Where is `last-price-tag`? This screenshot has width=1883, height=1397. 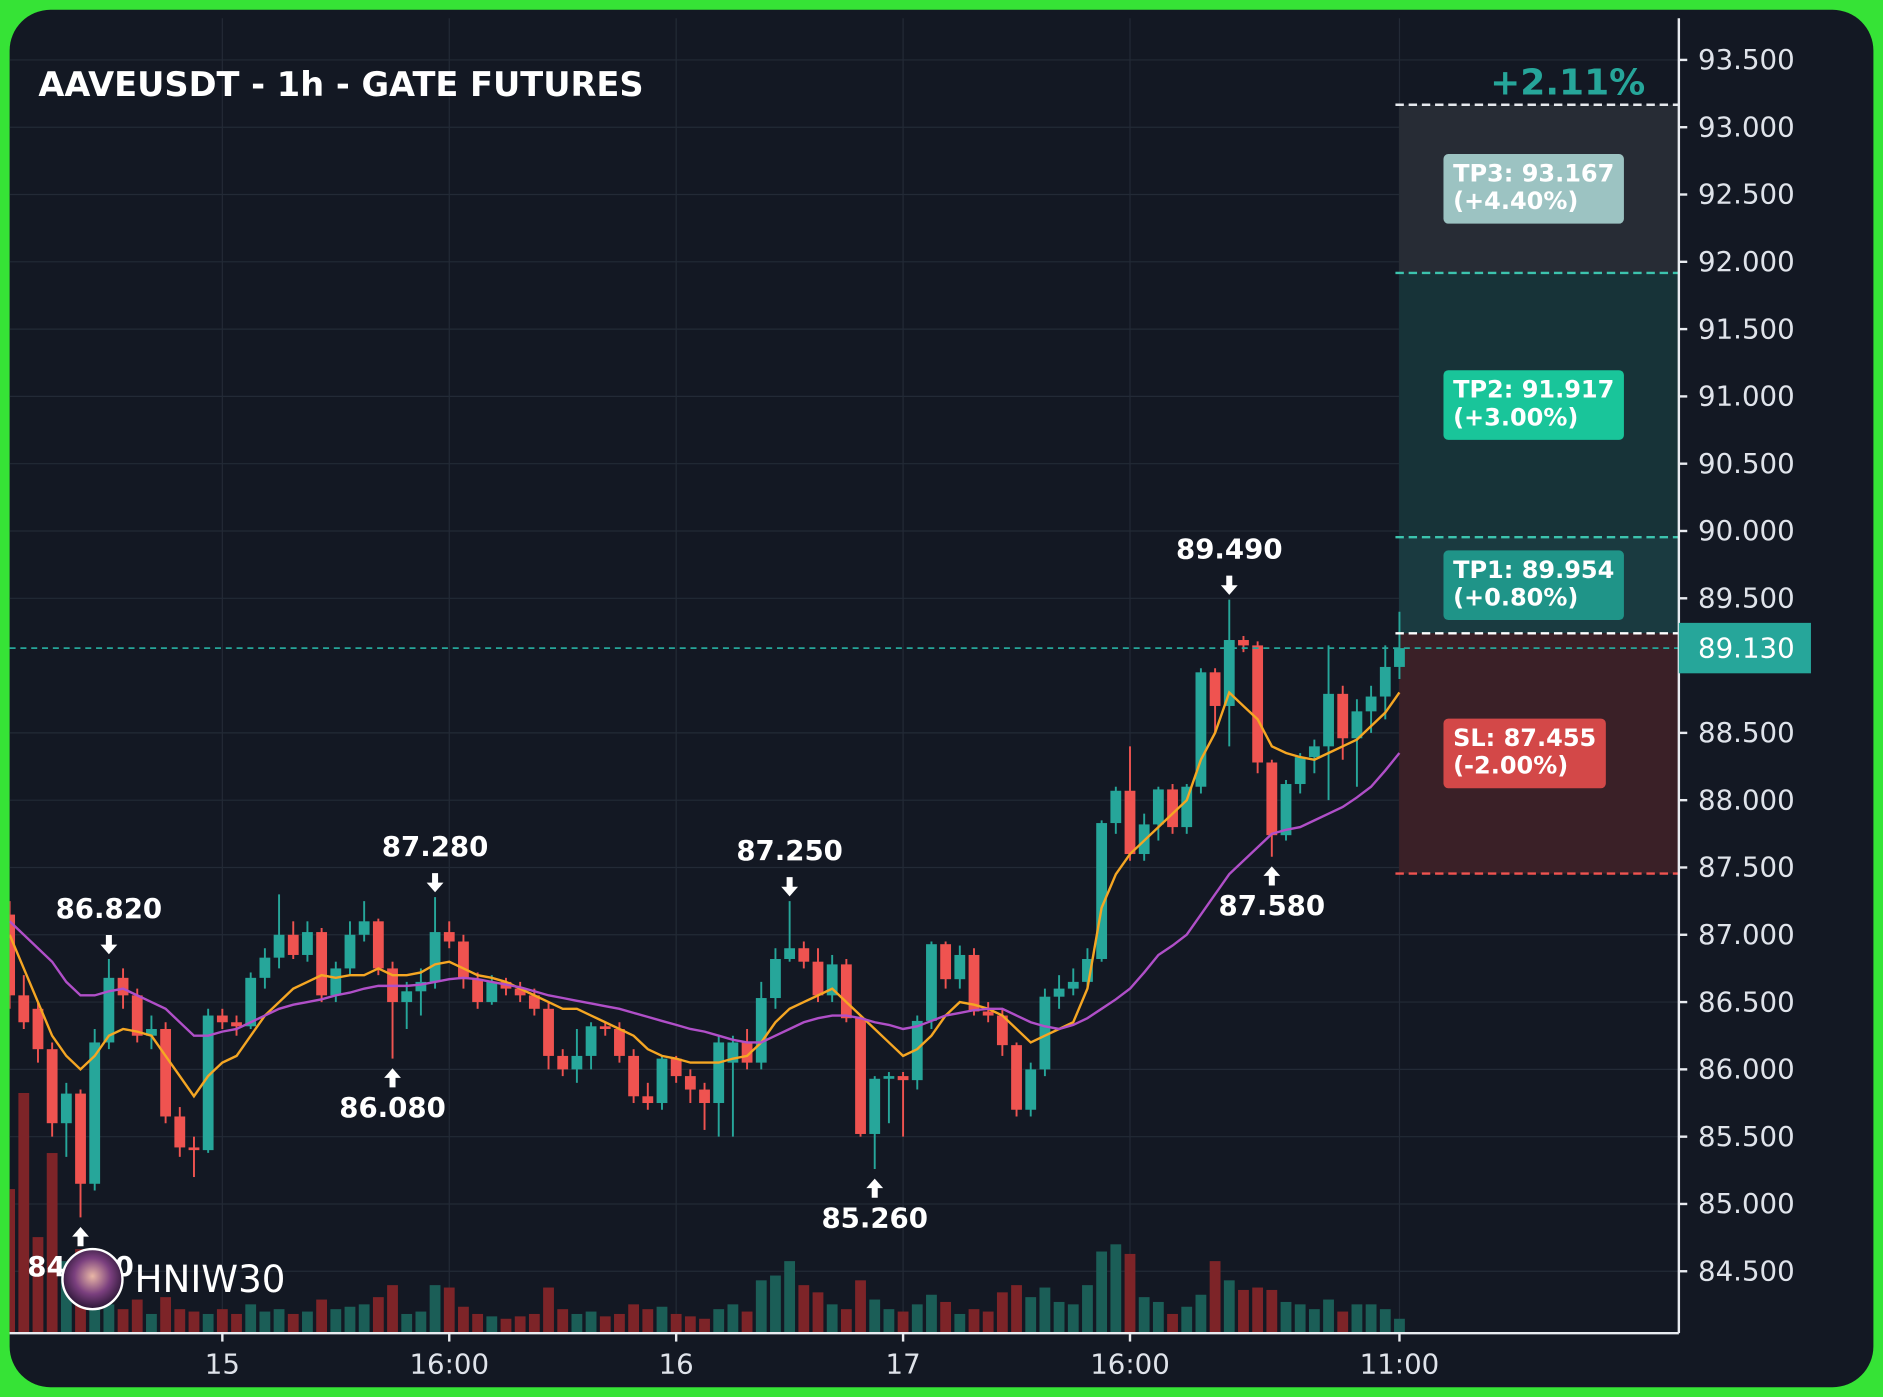
last-price-tag is located at coordinates (1744, 648).